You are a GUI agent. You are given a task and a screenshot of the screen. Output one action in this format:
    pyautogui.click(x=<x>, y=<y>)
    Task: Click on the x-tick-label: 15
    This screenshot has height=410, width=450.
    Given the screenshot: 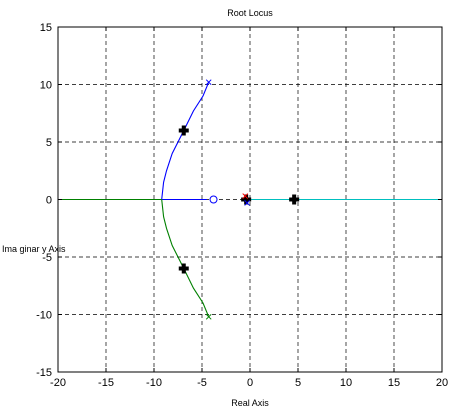 What is the action you would take?
    pyautogui.click(x=394, y=383)
    